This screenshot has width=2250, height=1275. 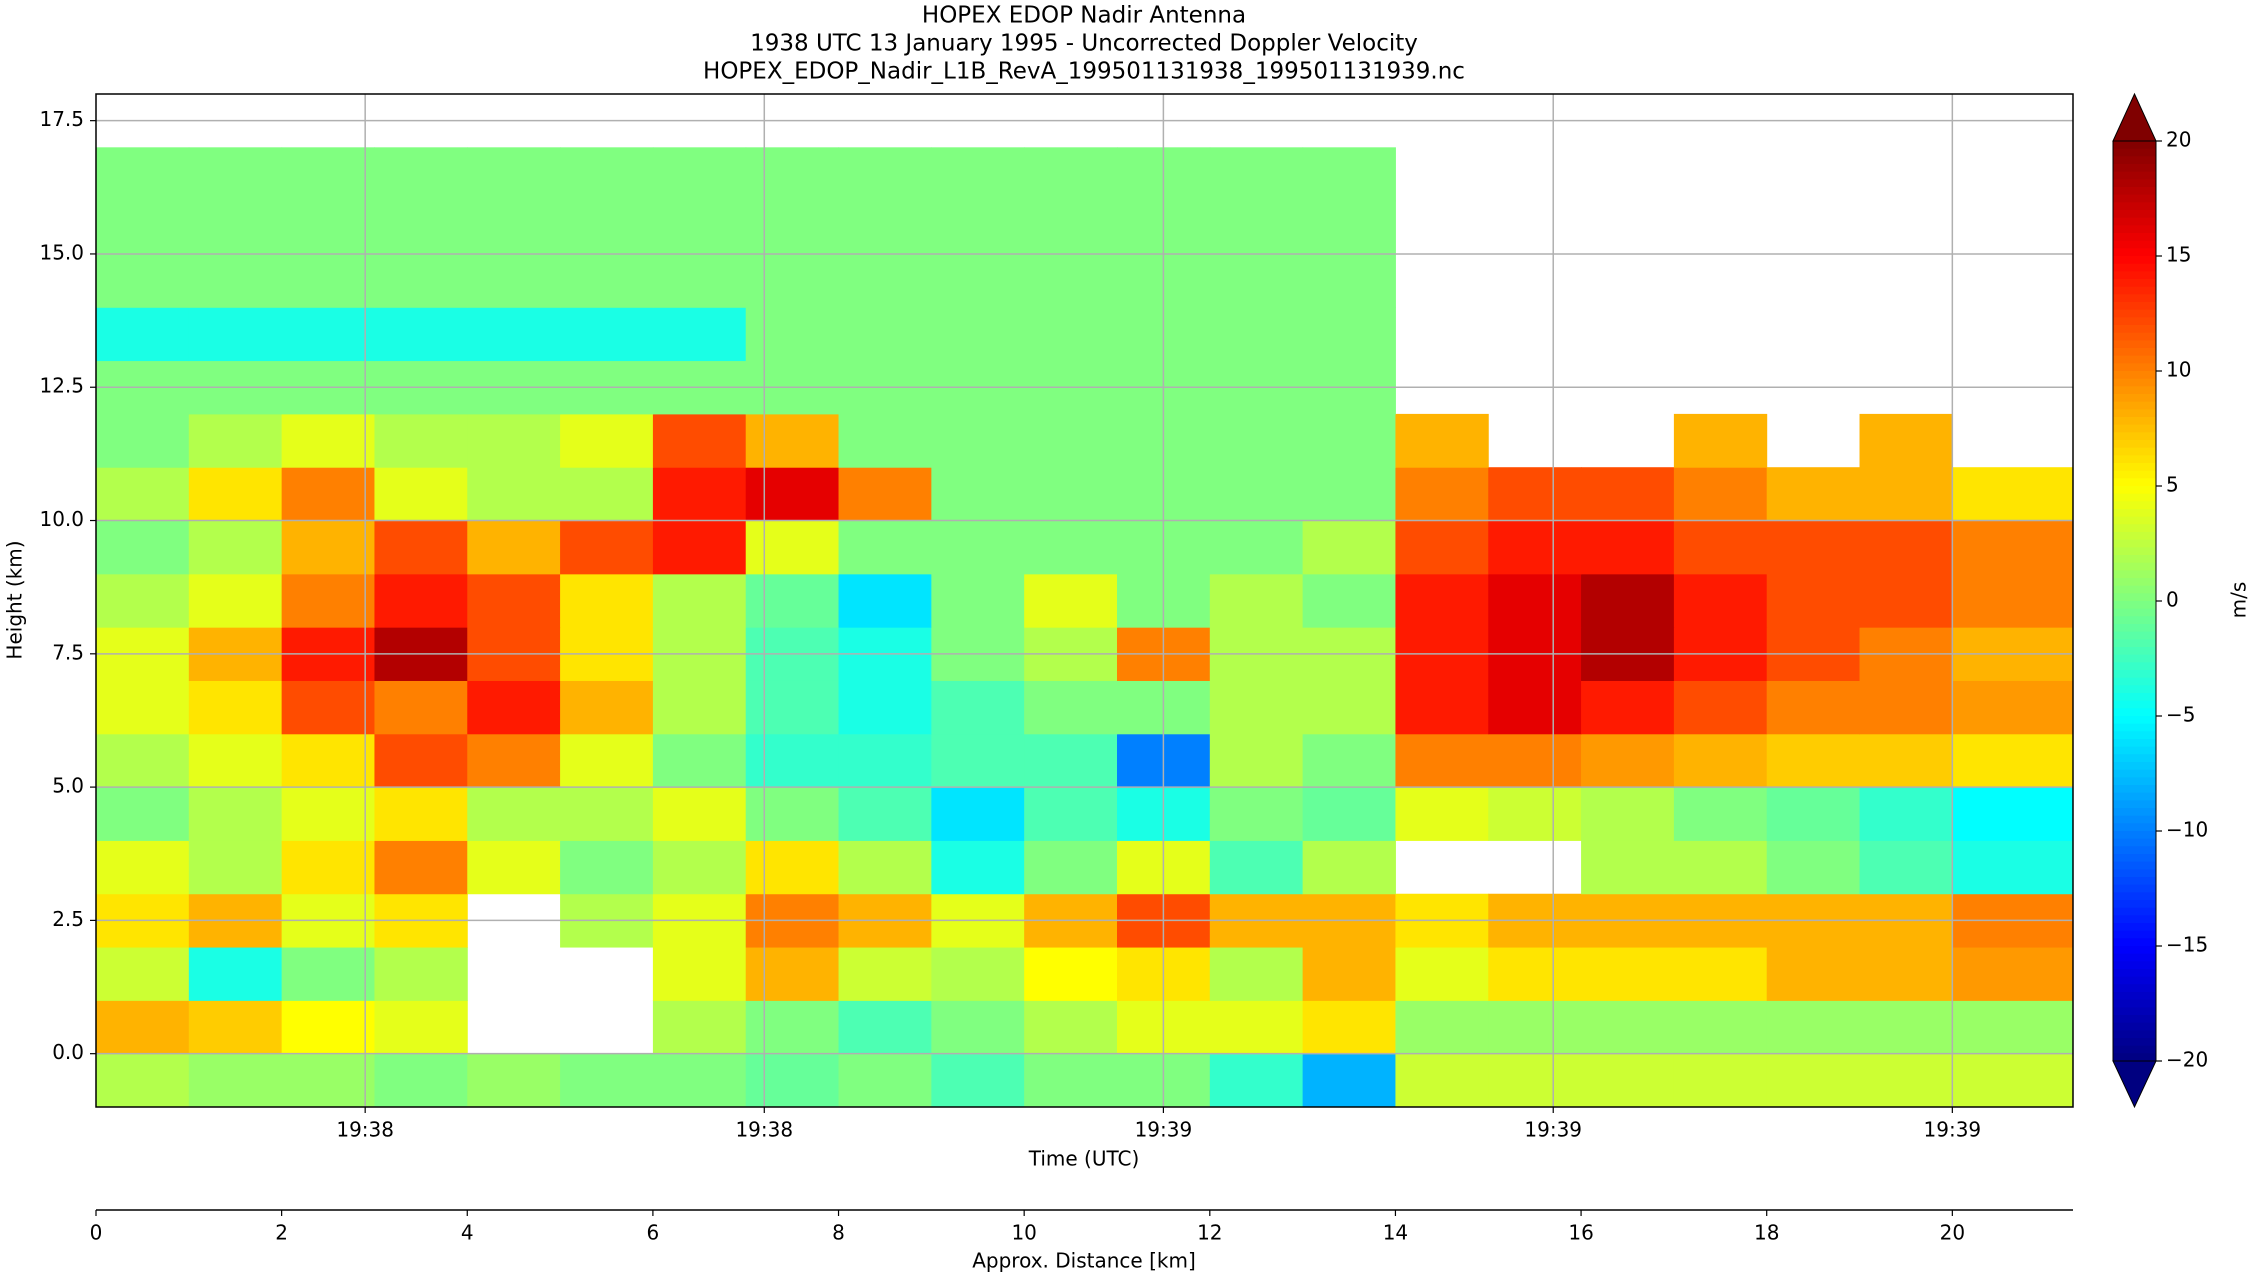 What do you see at coordinates (68, 652) in the screenshot?
I see `y-tick-label: 7.5` at bounding box center [68, 652].